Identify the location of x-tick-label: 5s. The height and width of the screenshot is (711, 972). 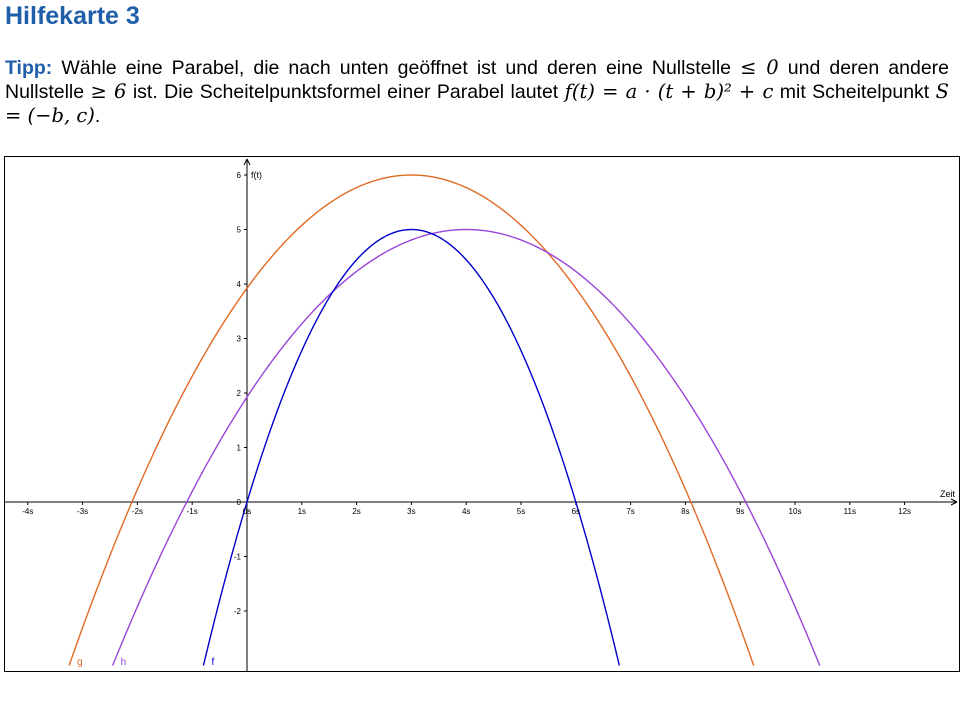
(521, 511).